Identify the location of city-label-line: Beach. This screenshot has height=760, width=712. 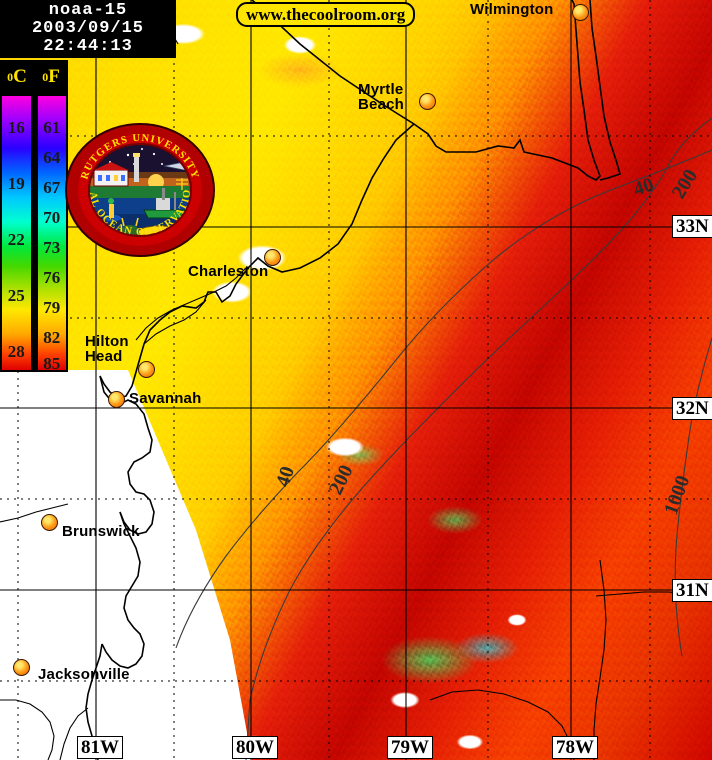
(381, 105).